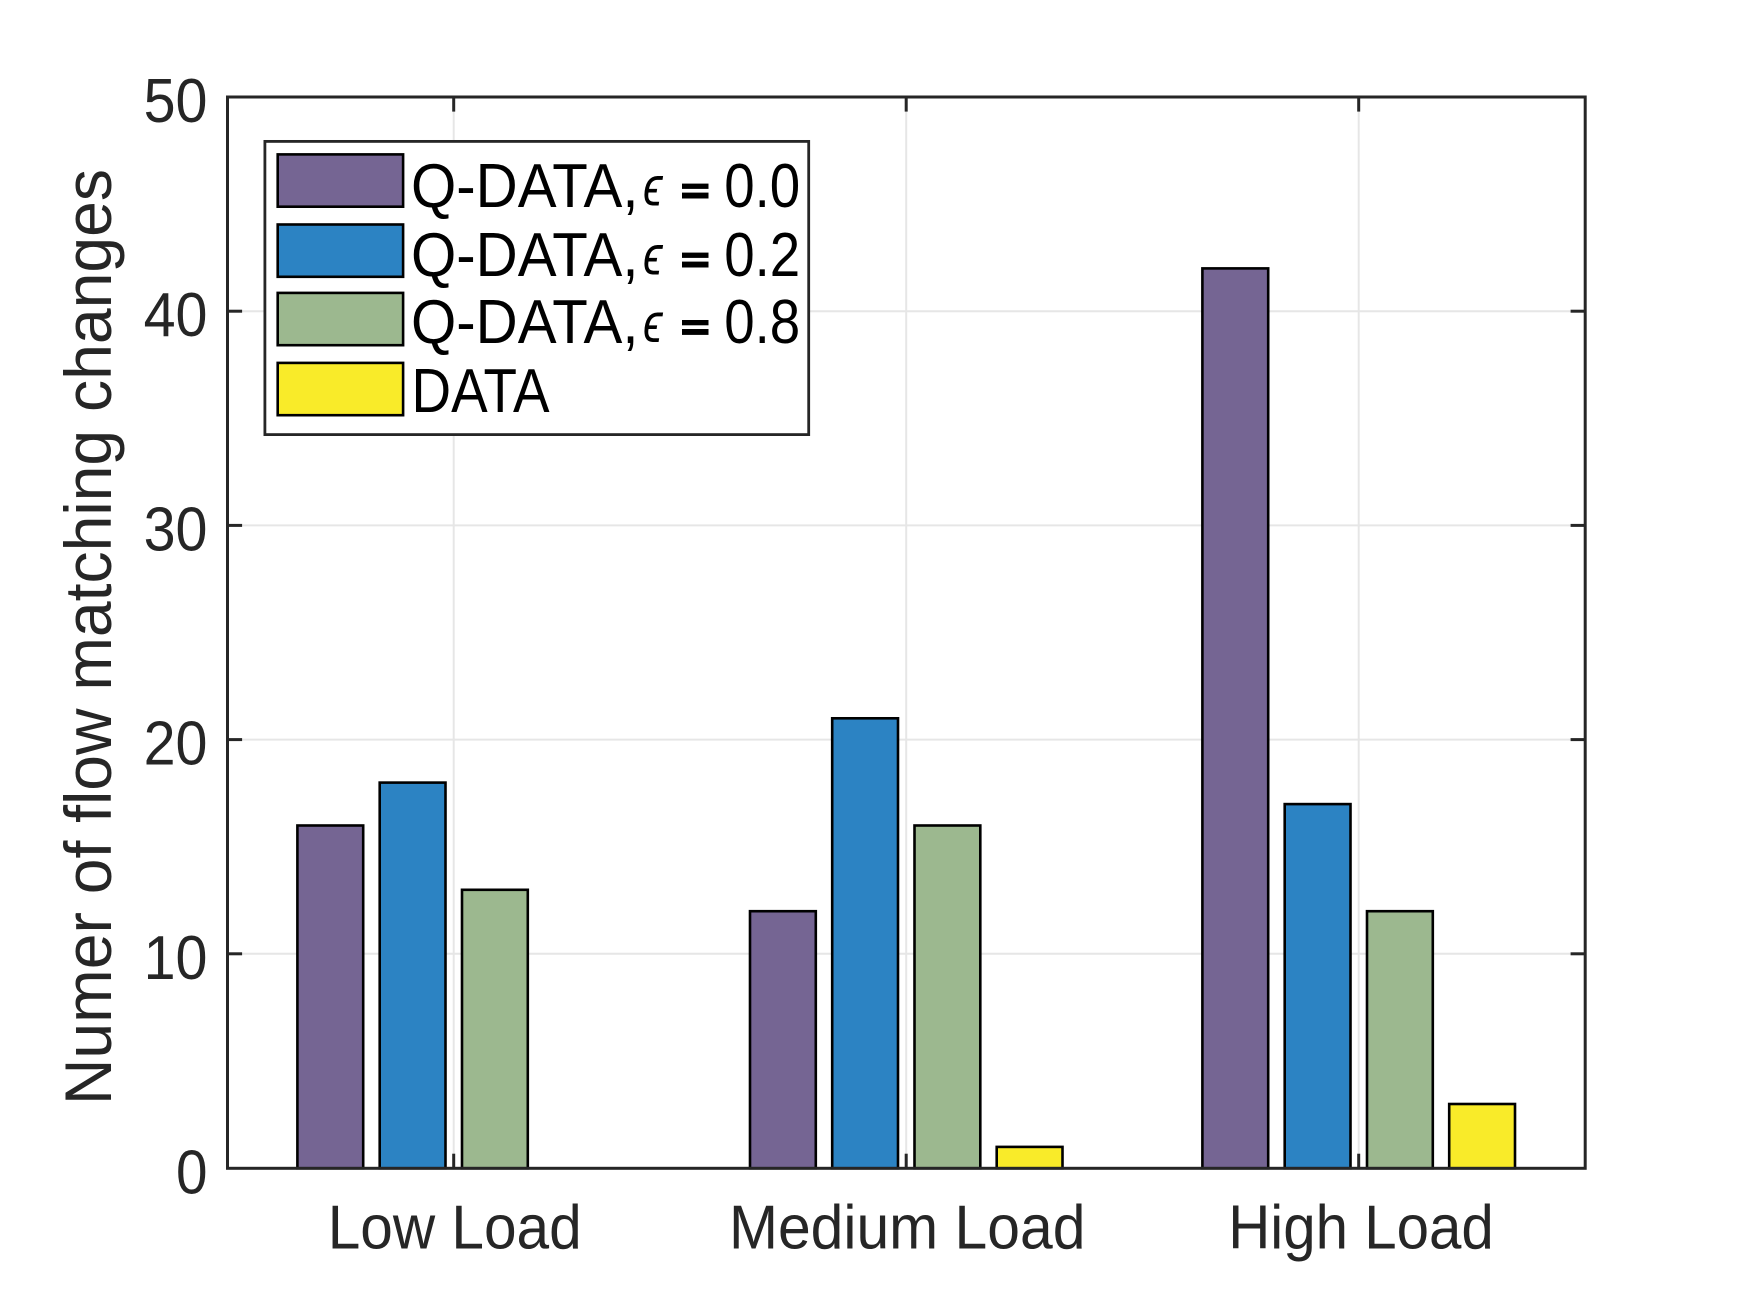 The width and height of the screenshot is (1750, 1313). I want to click on svg-text: DATA, so click(481, 391).